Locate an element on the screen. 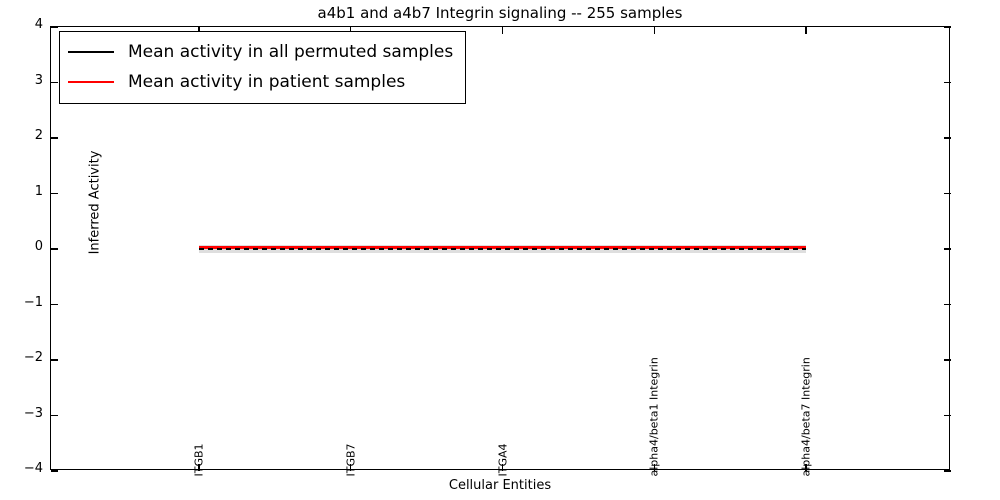 Image resolution: width=1000 pixels, height=500 pixels. legend-line-swatch-red is located at coordinates (91, 82).